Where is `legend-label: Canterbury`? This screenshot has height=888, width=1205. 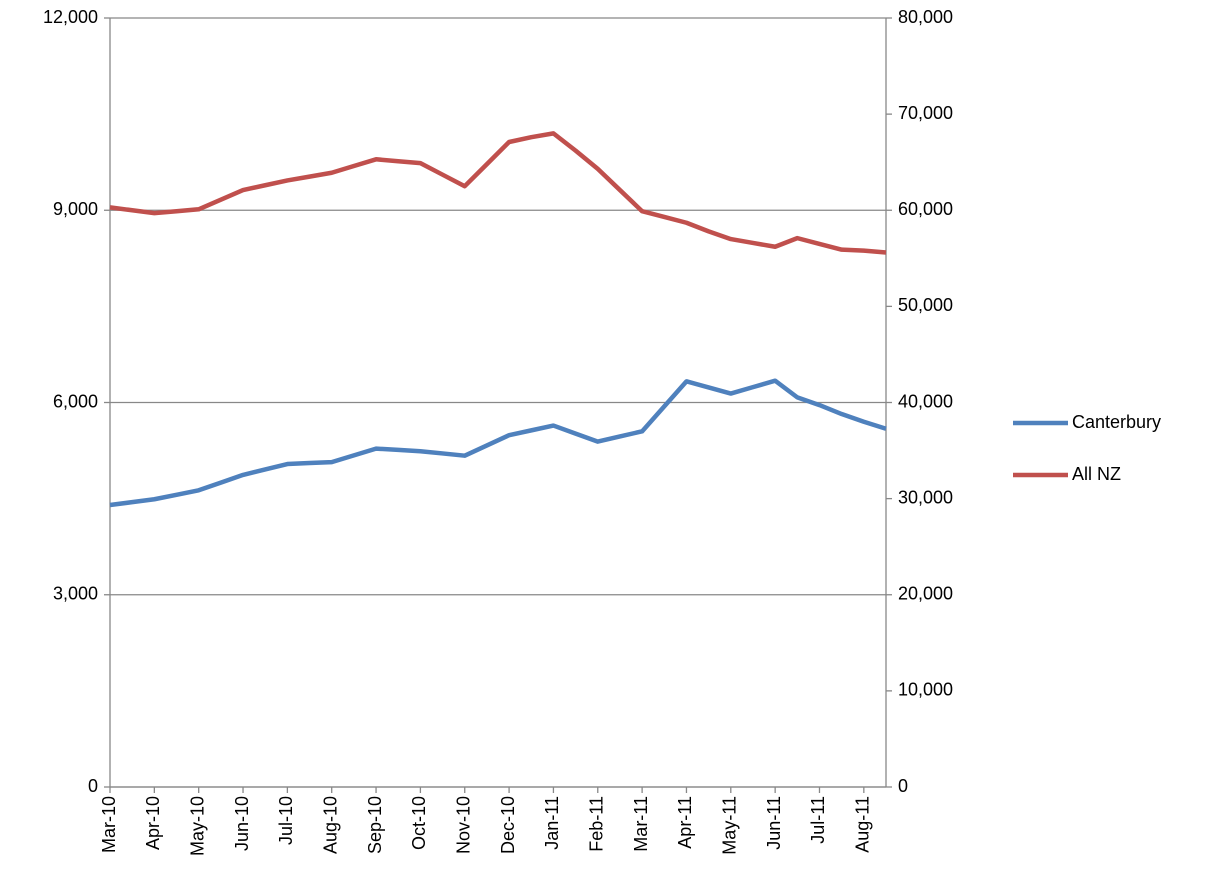 legend-label: Canterbury is located at coordinates (1116, 422).